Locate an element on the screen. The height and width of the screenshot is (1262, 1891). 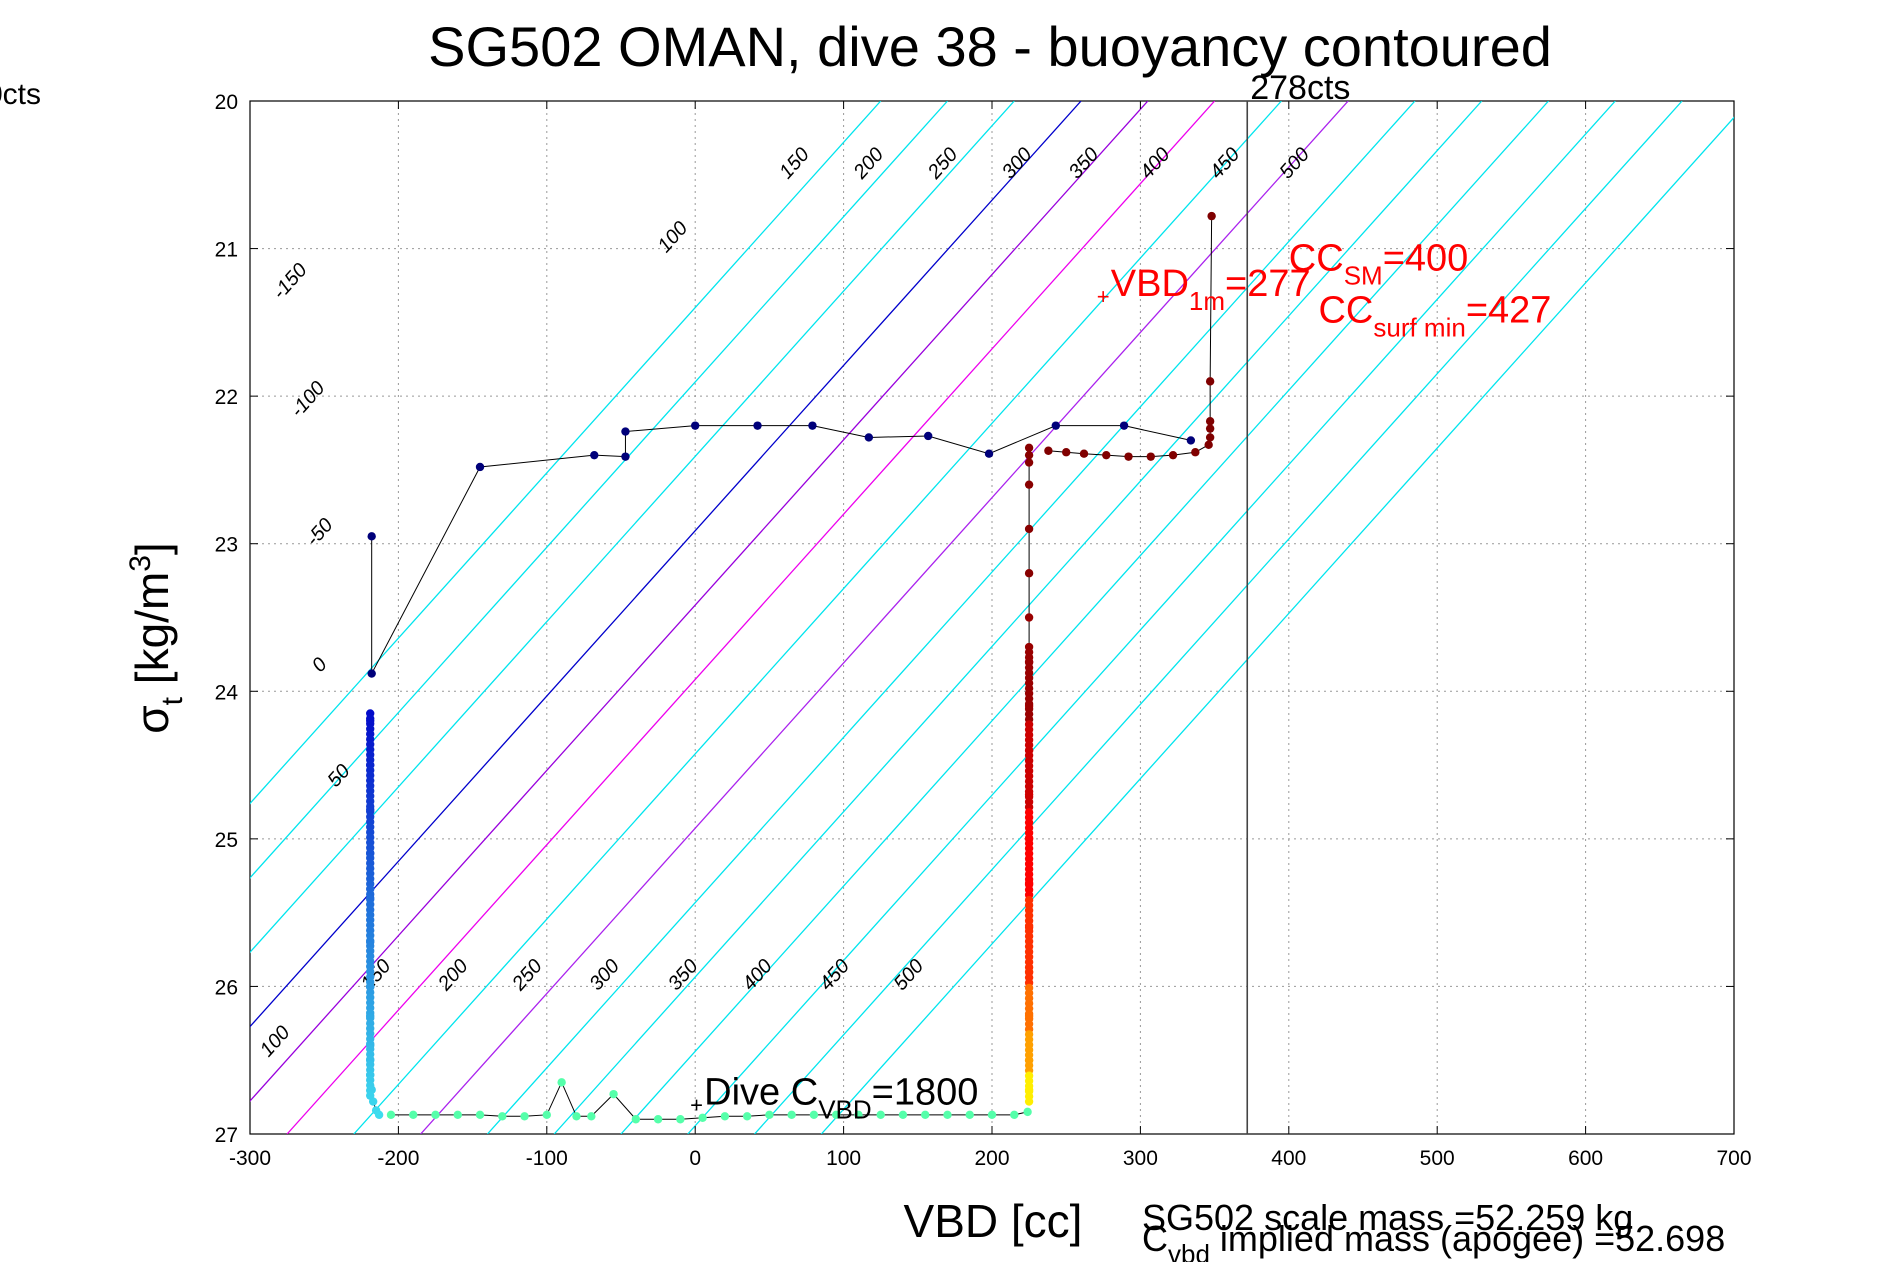
y-label-units: [kg/m is located at coordinates (152, 634).